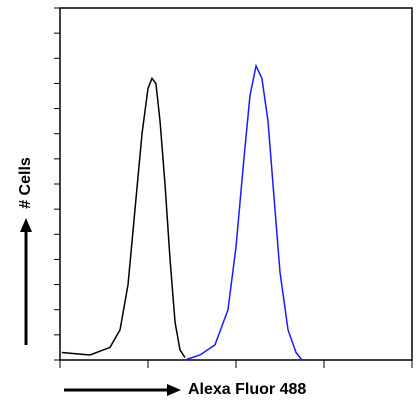 The height and width of the screenshot is (420, 418). I want to click on x-arrow-head, so click(174, 390).